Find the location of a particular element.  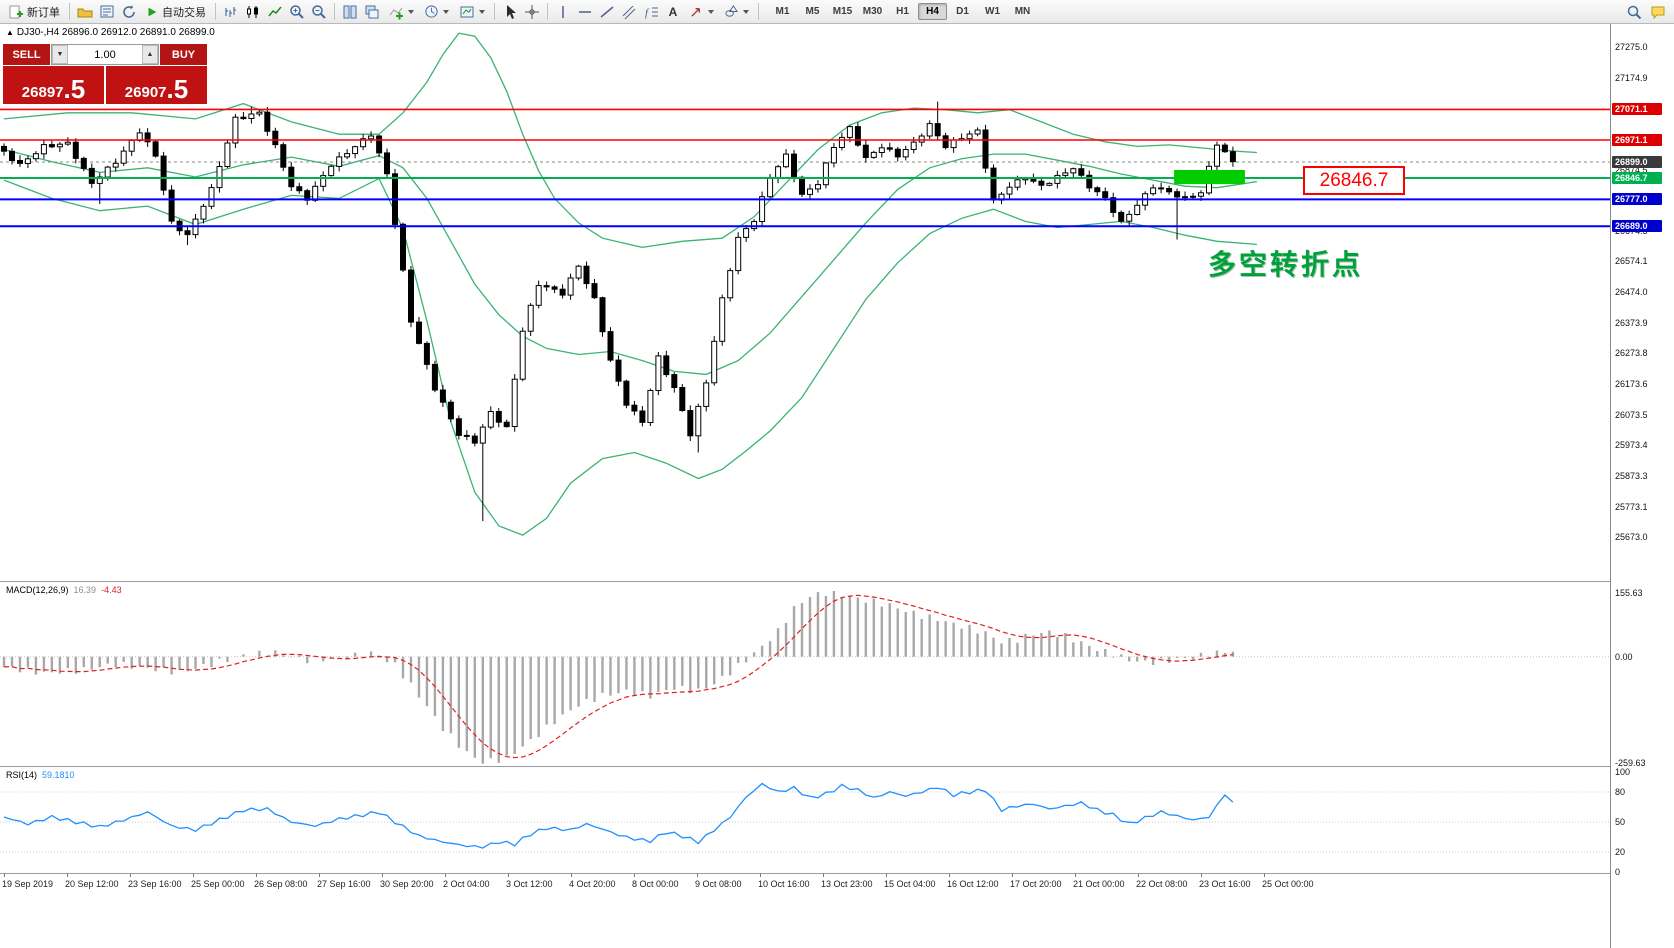

rsi-axis-label: 0 is located at coordinates (1618, 872).